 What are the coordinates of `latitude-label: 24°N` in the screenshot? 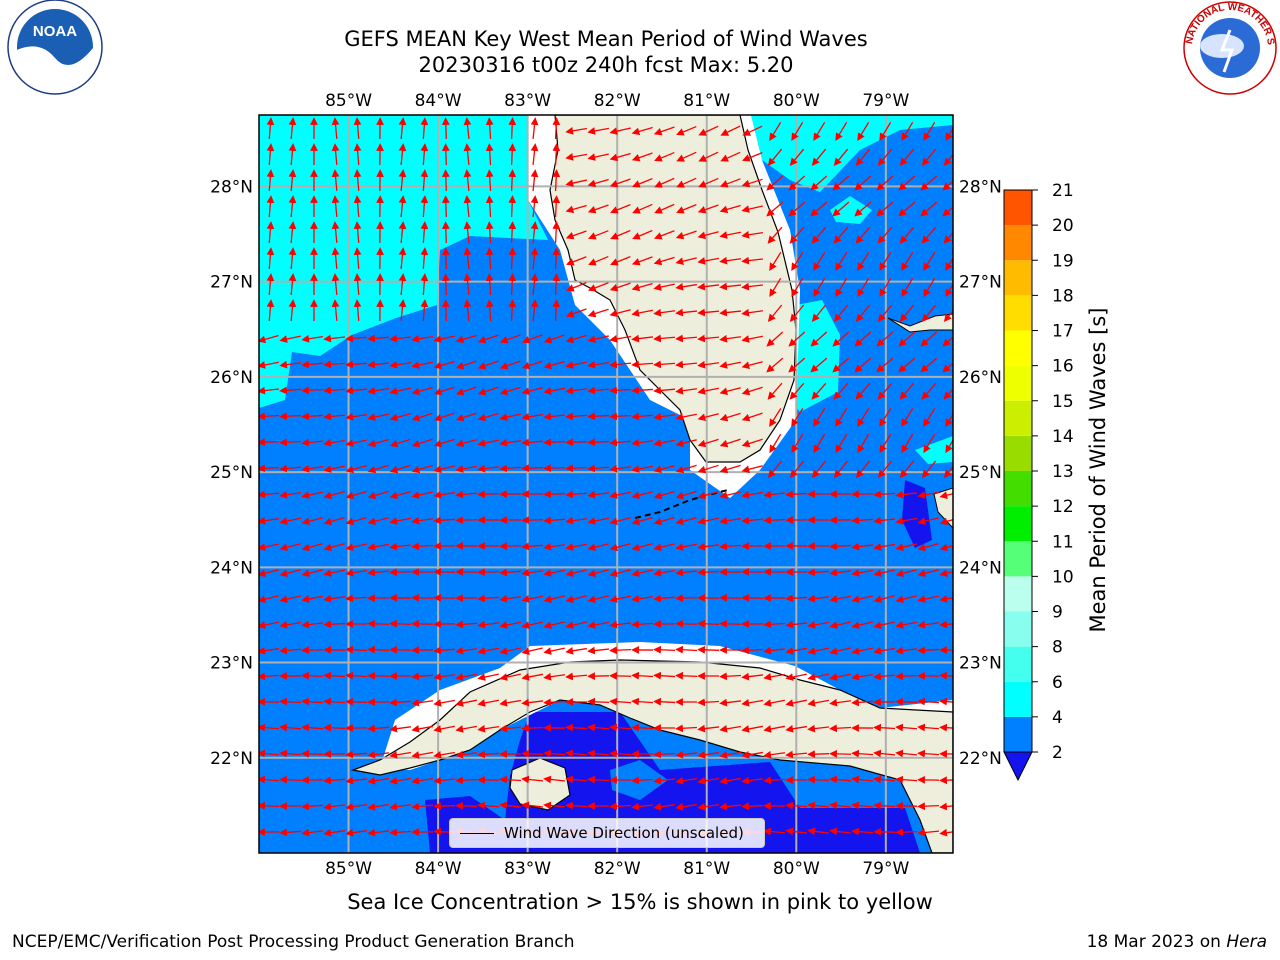 It's located at (231, 568).